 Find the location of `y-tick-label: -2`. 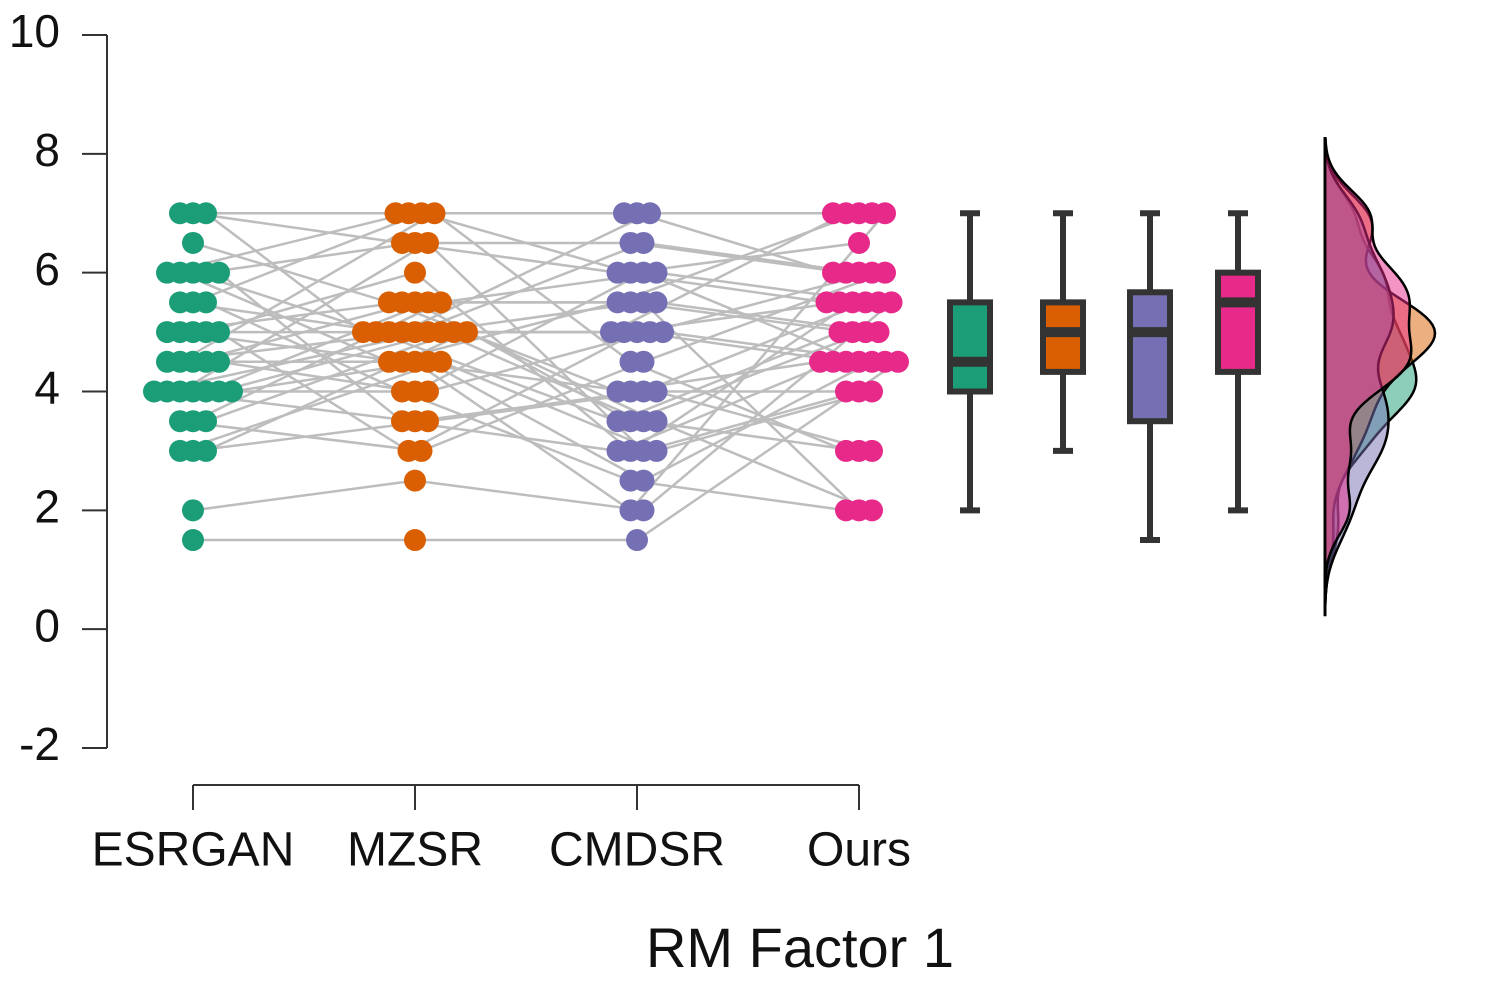

y-tick-label: -2 is located at coordinates (39, 744).